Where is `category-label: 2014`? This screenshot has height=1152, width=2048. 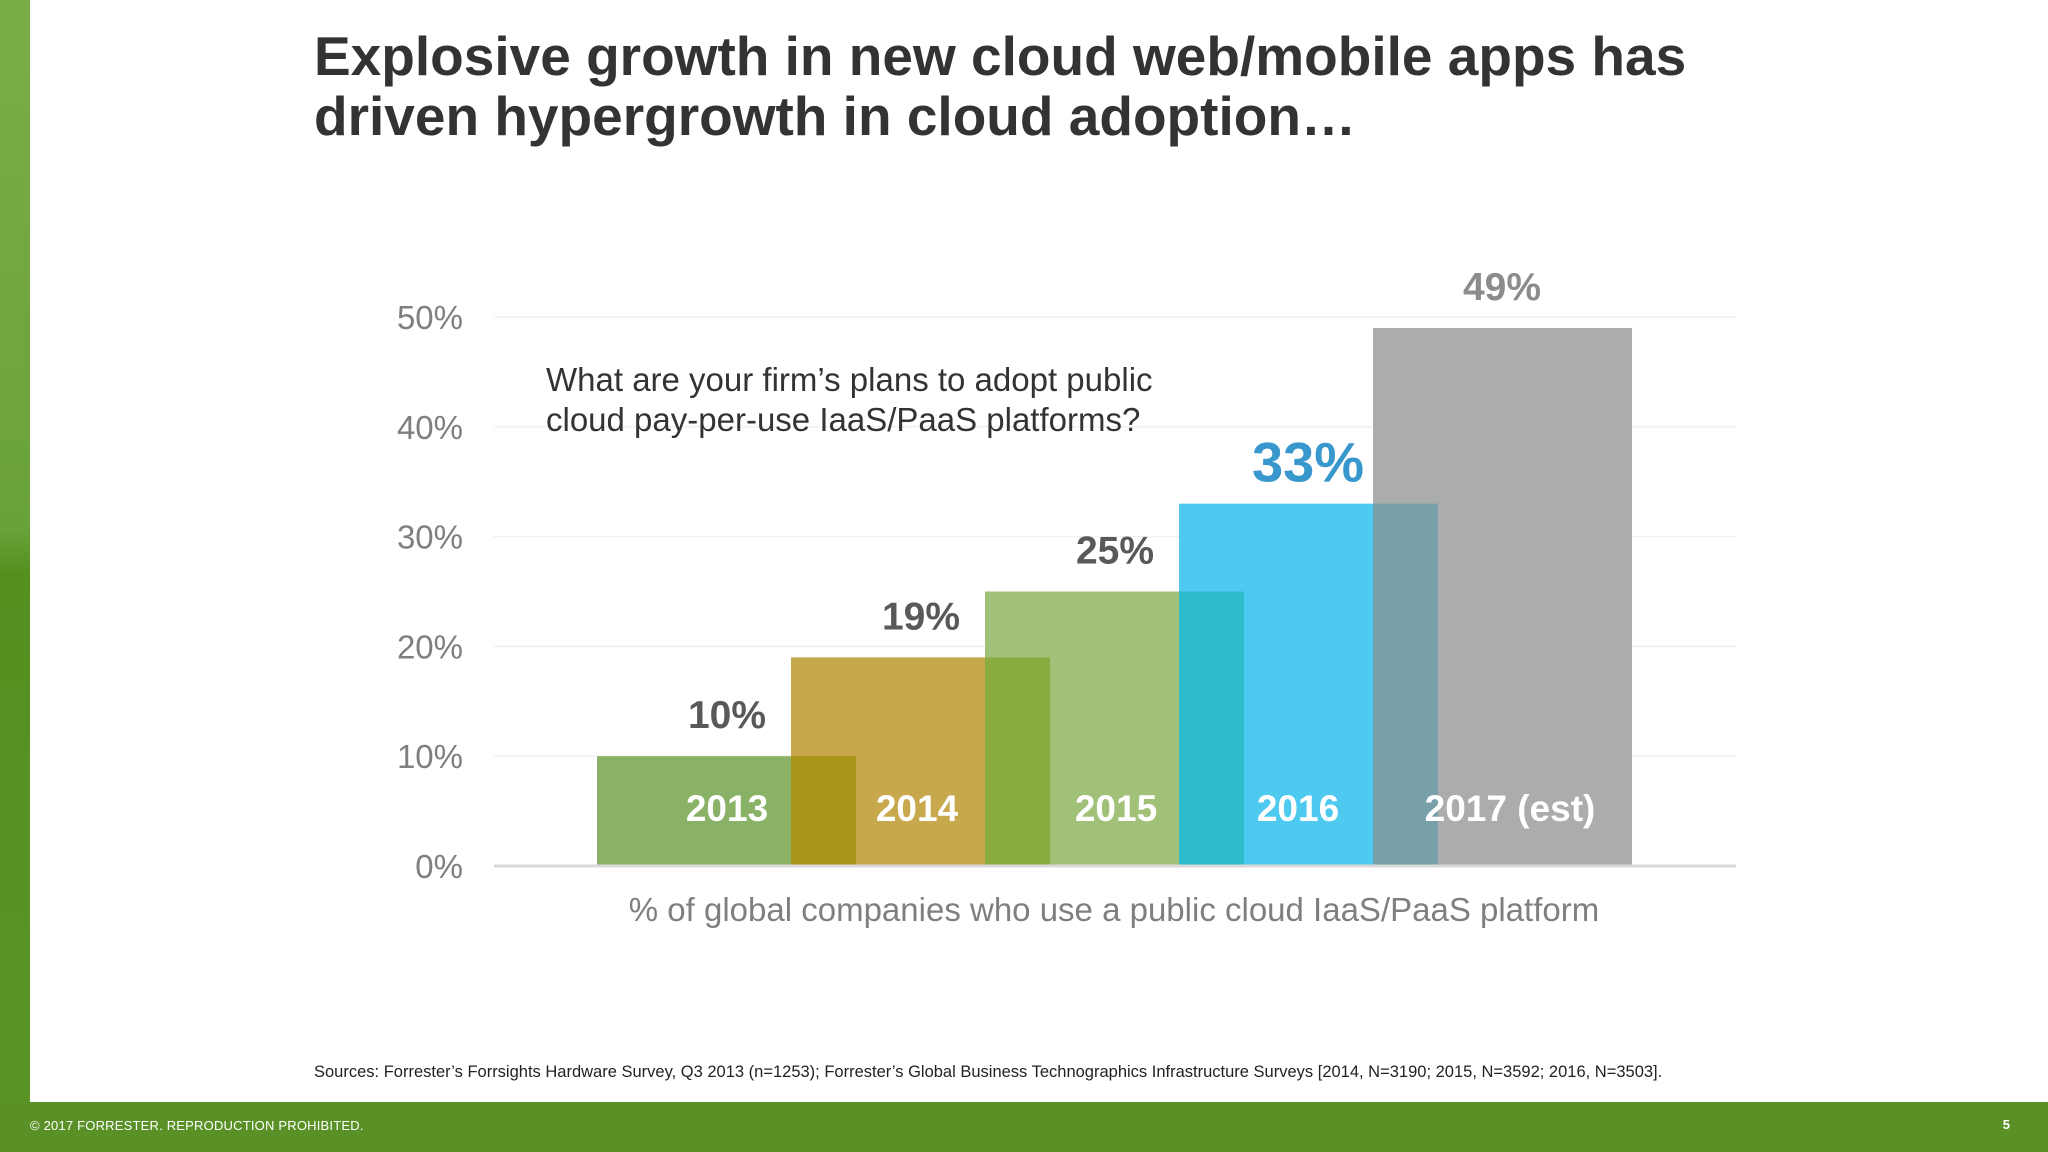
category-label: 2014 is located at coordinates (917, 808).